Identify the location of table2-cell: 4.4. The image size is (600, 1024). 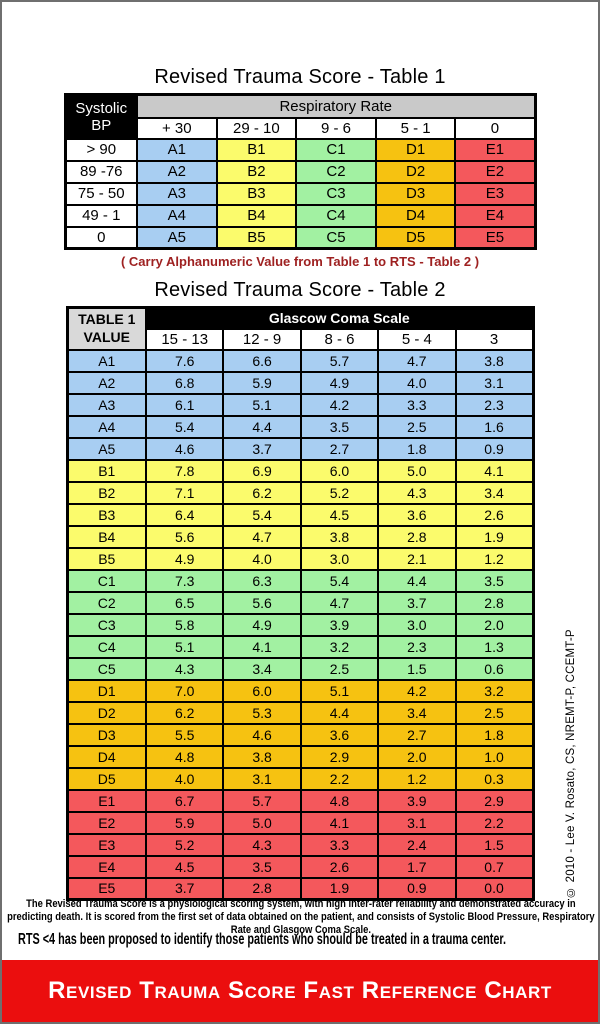
(262, 426).